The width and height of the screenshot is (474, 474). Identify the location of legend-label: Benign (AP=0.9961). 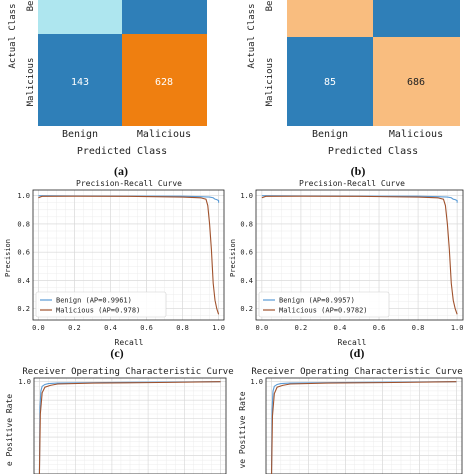
(94, 301).